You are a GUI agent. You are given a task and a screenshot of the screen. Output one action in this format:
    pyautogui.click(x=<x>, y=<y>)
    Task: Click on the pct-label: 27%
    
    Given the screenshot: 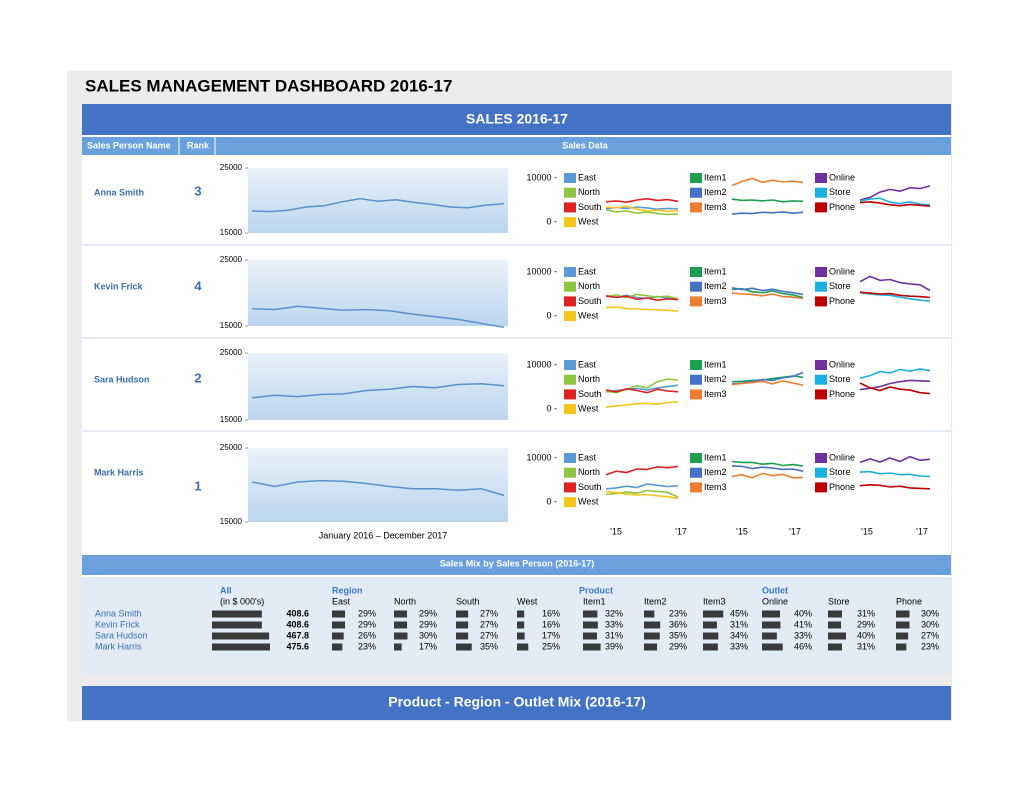 What is the action you would take?
    pyautogui.click(x=930, y=635)
    